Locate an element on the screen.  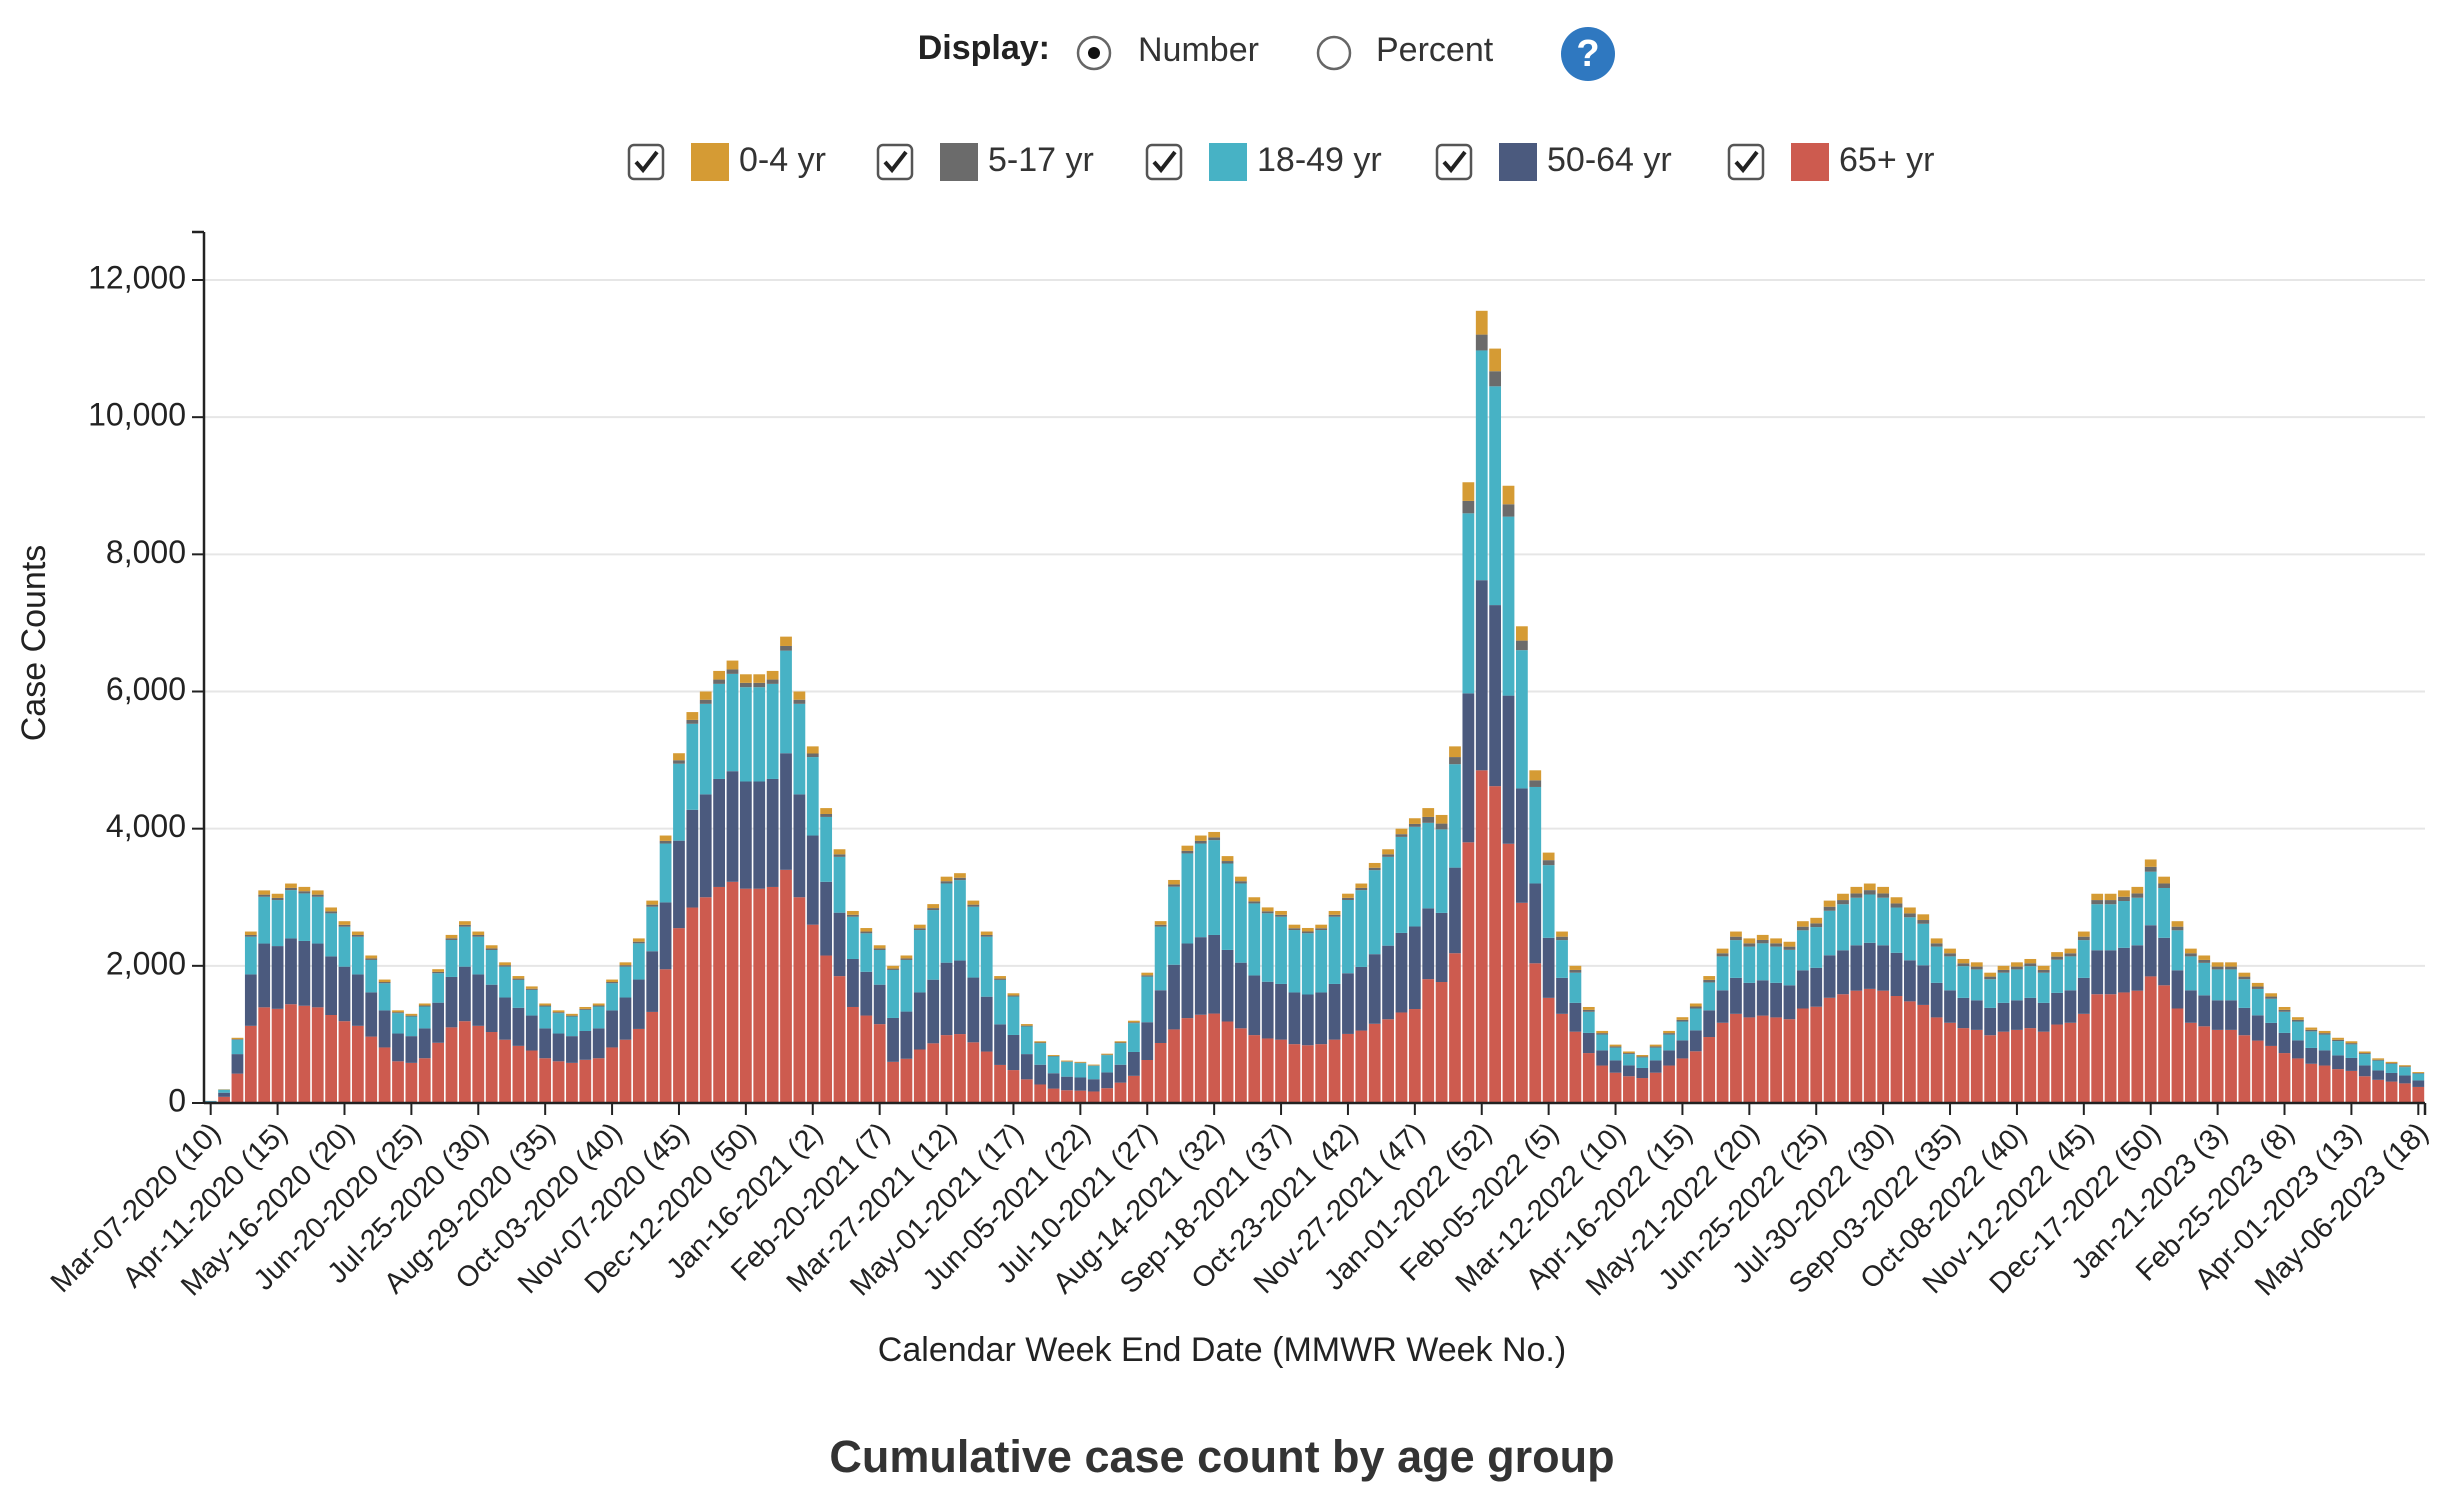
chart-title: Cumulative case count by age group is located at coordinates (1221, 1456).